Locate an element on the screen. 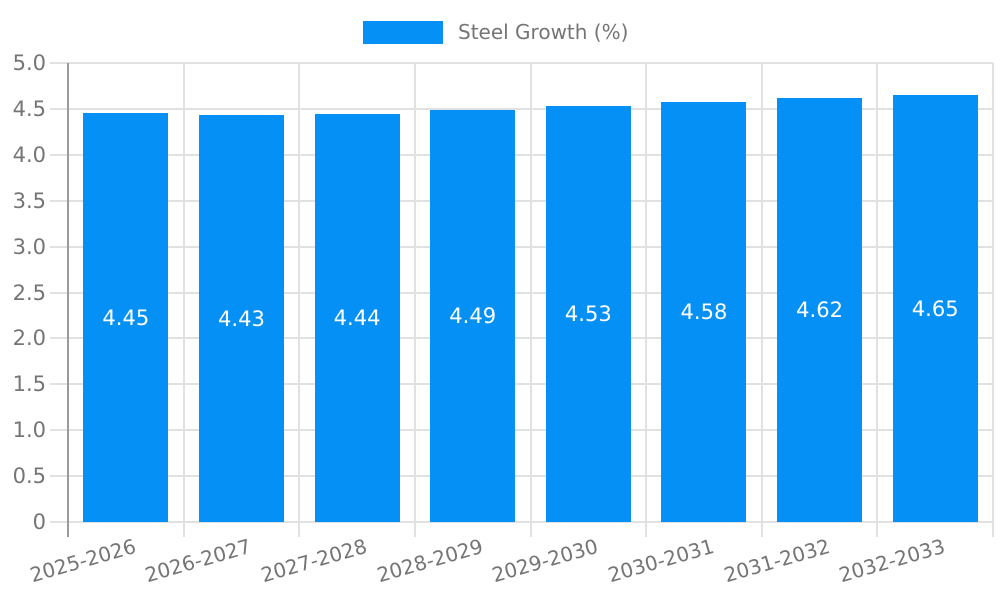 The width and height of the screenshot is (1000, 600). bar-value-label: 4.58 is located at coordinates (704, 311).